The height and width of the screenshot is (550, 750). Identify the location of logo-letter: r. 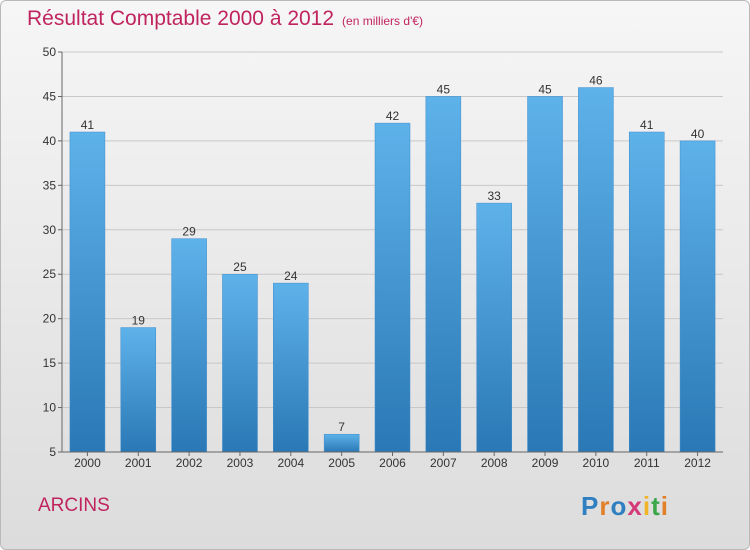
(605, 506).